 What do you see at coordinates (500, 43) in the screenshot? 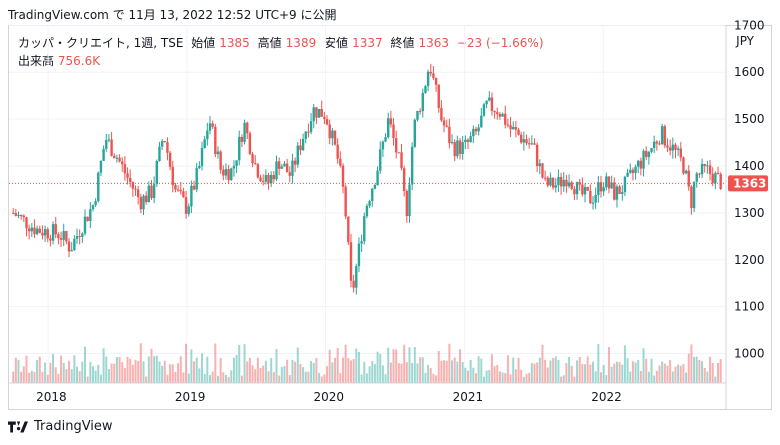
I see `change-value: −23 (−1.66%)` at bounding box center [500, 43].